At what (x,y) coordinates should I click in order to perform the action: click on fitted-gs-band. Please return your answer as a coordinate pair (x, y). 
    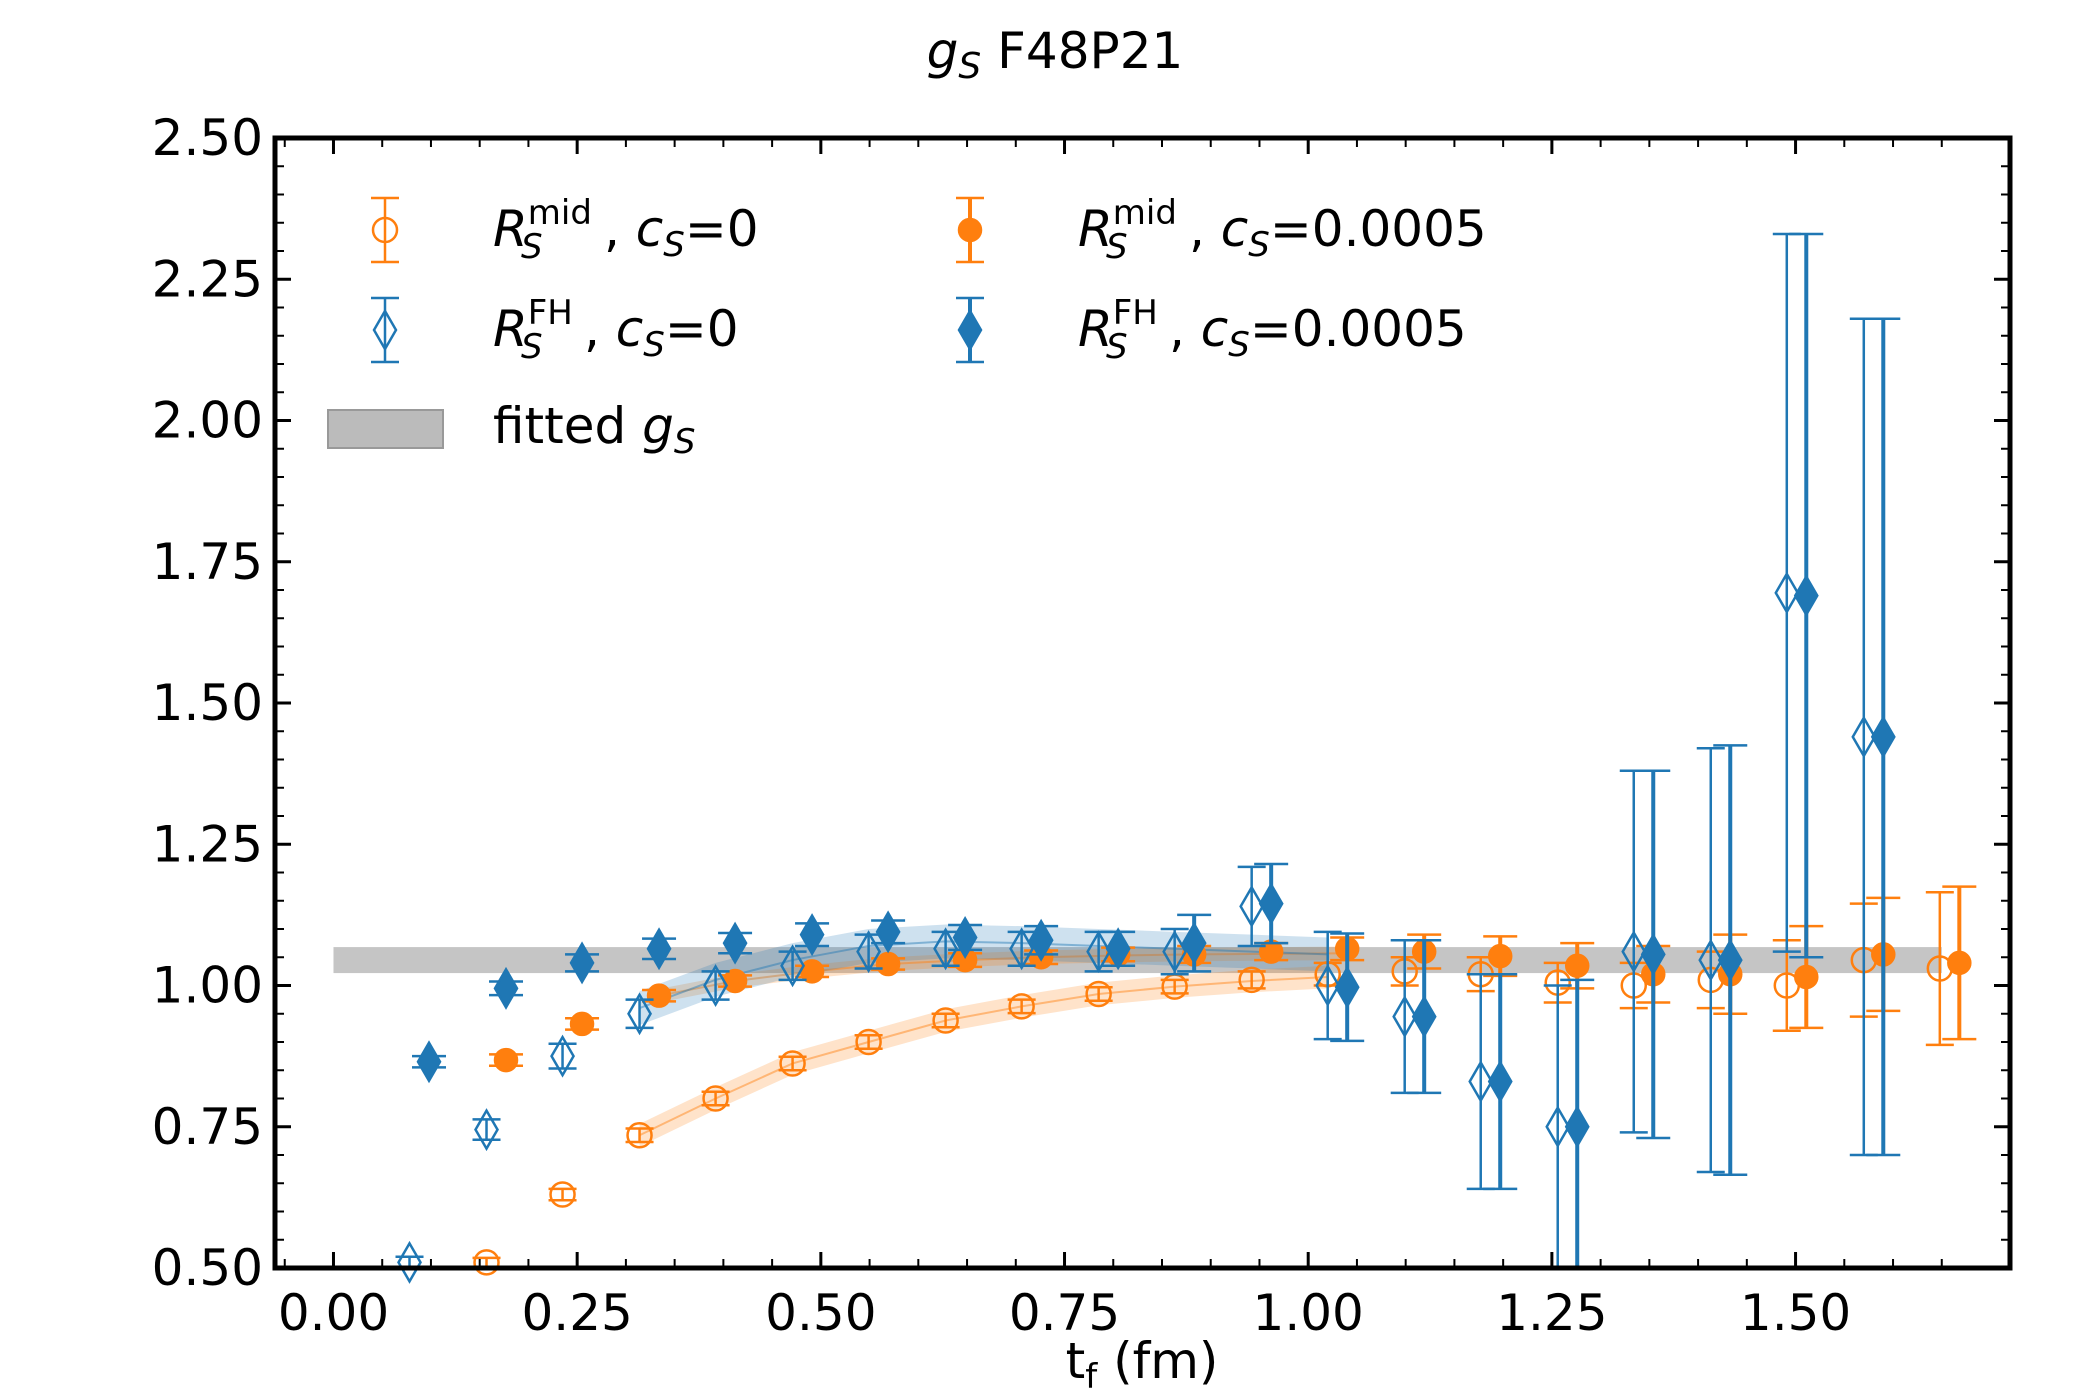
    Looking at the image, I should click on (1137, 960).